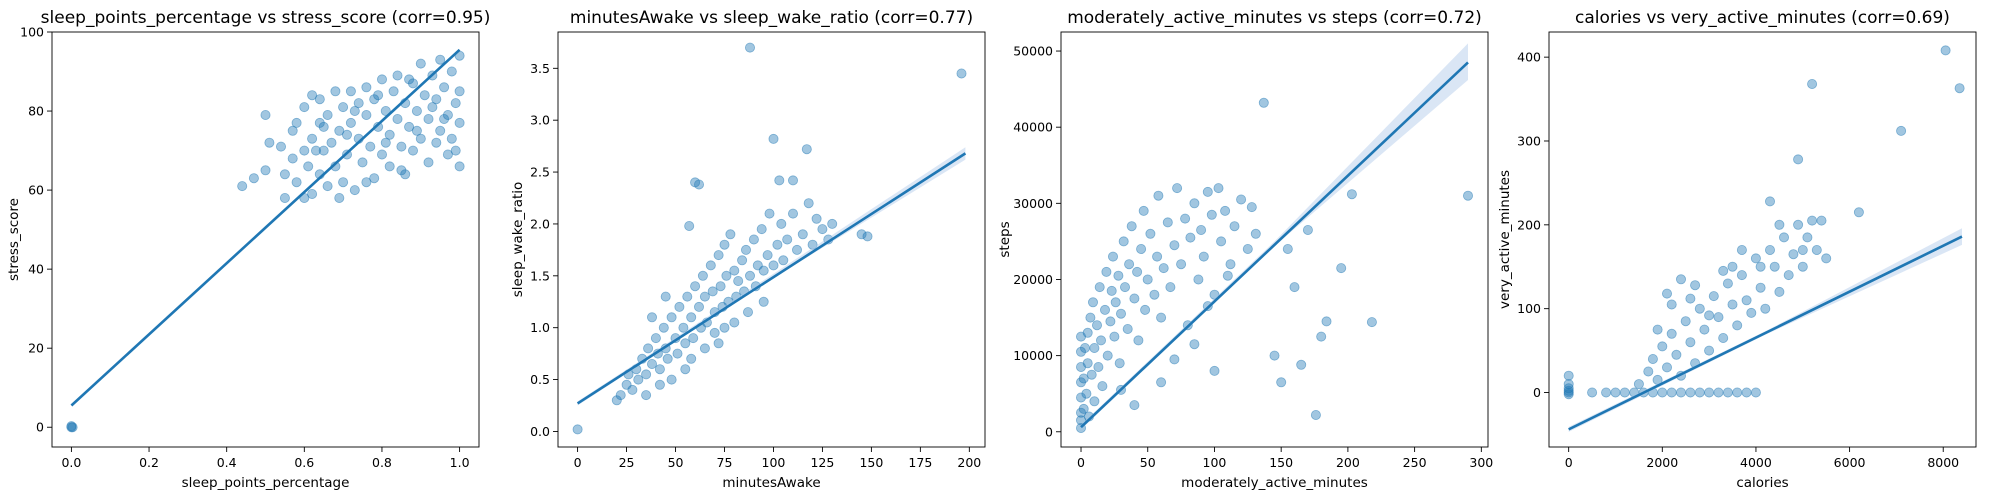 The height and width of the screenshot is (490, 1990). What do you see at coordinates (460, 462) in the screenshot?
I see `x-tick-label: 1.0` at bounding box center [460, 462].